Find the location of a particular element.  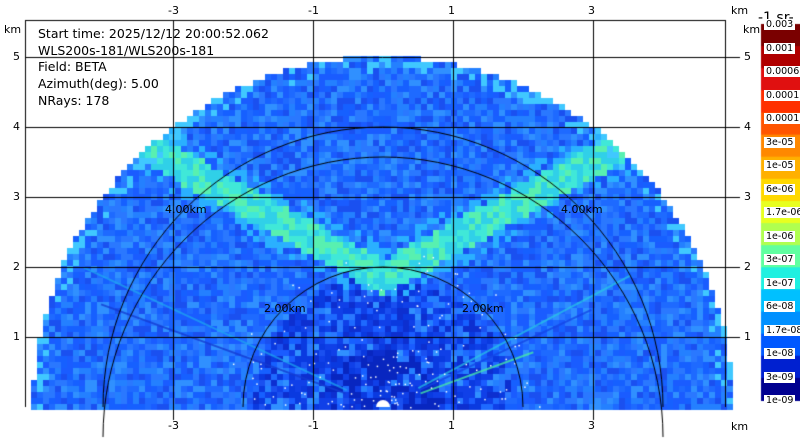

y-tick-label-left: 1 is located at coordinates (16, 336).